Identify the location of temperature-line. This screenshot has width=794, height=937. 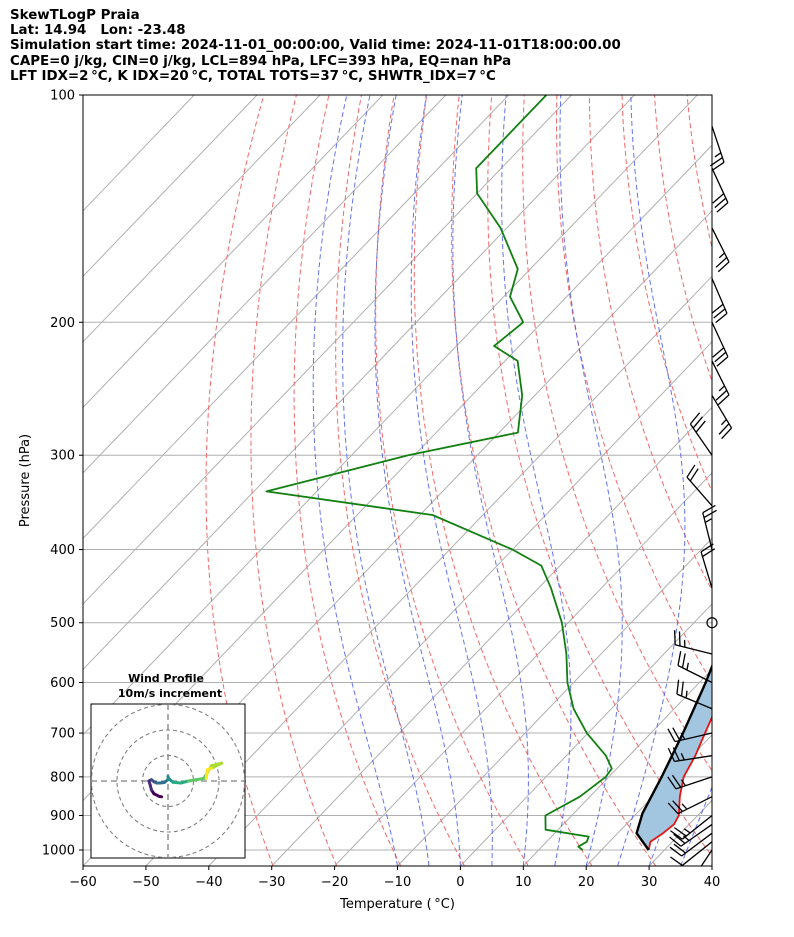
(679, 783).